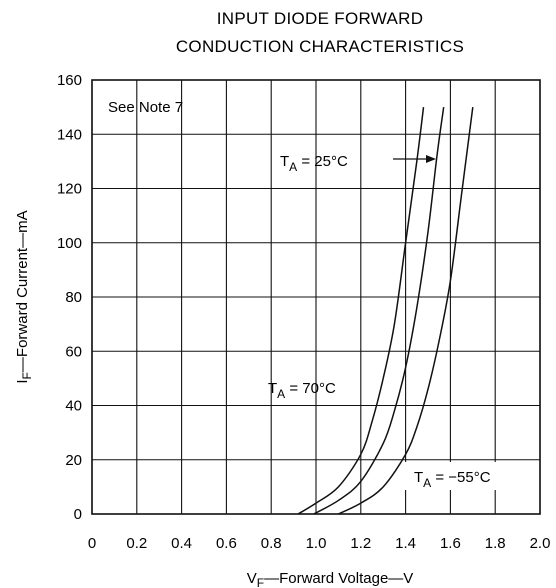 This screenshot has height=588, width=556. Describe the element at coordinates (310, 388) in the screenshot. I see `label-70c-rest: = 70°C` at that location.